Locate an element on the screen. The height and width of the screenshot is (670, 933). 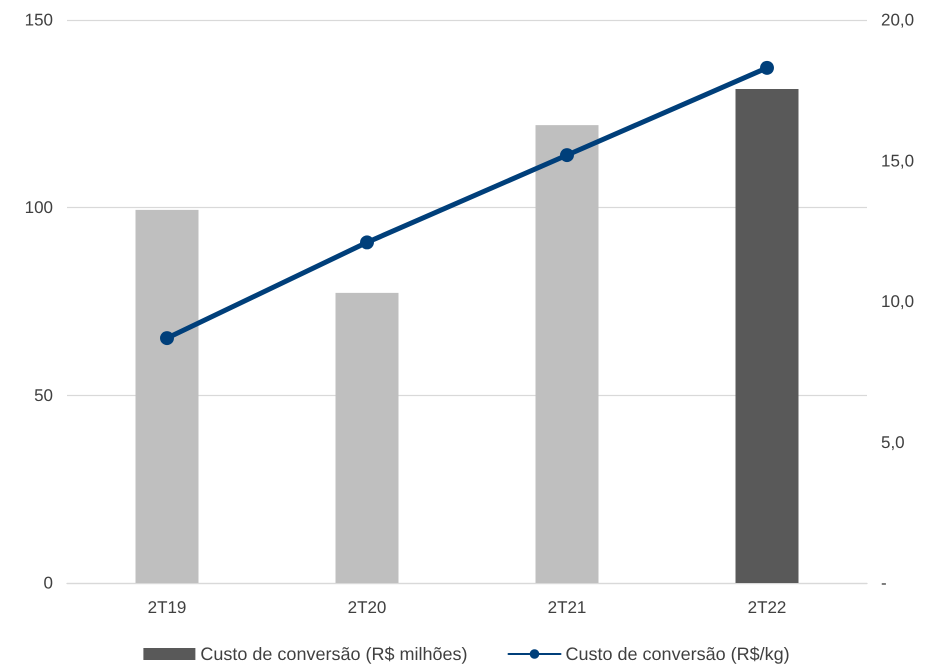
legend-label: Custo de conversão (R$/kg) is located at coordinates (678, 654).